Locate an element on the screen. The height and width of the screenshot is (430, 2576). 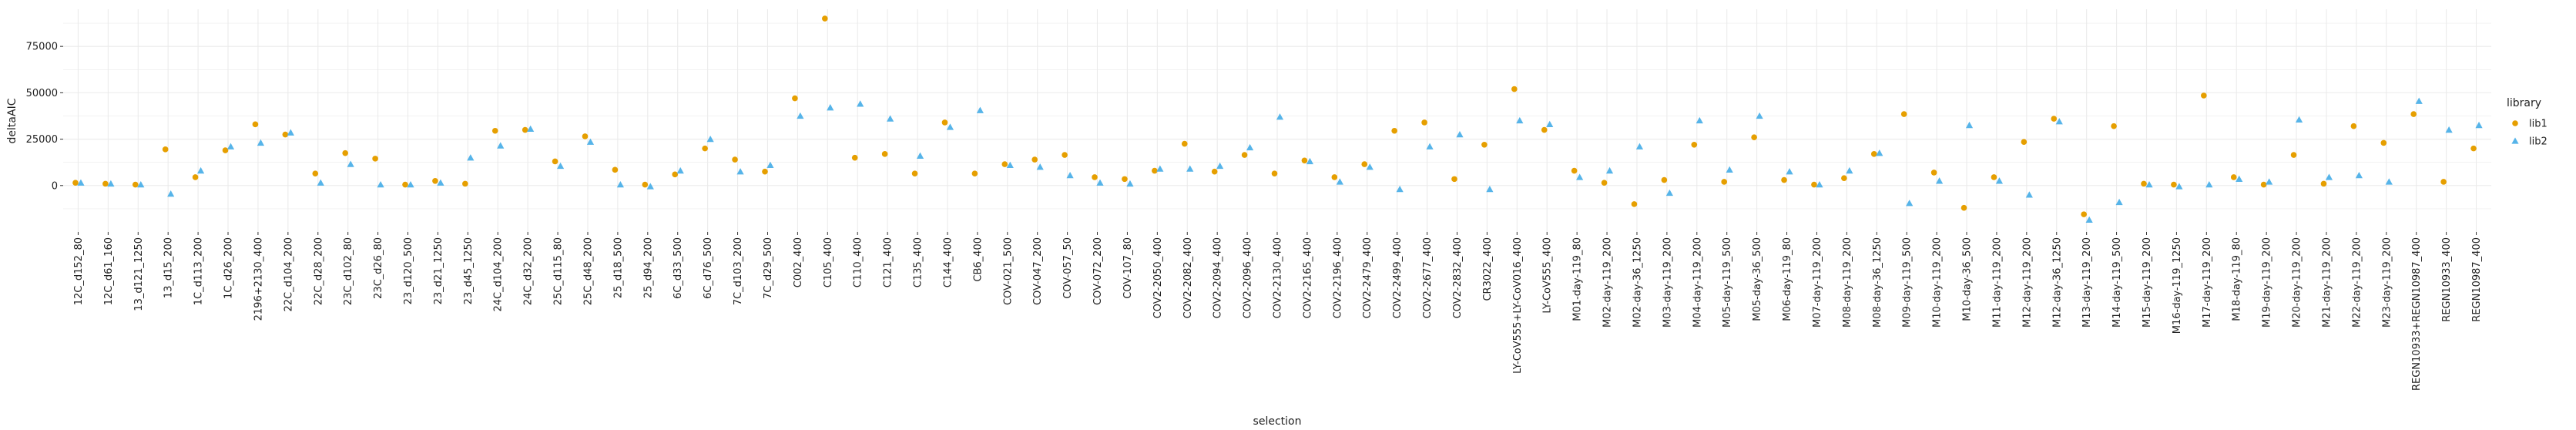
legend-label-lib1: lib1 is located at coordinates (2538, 124).